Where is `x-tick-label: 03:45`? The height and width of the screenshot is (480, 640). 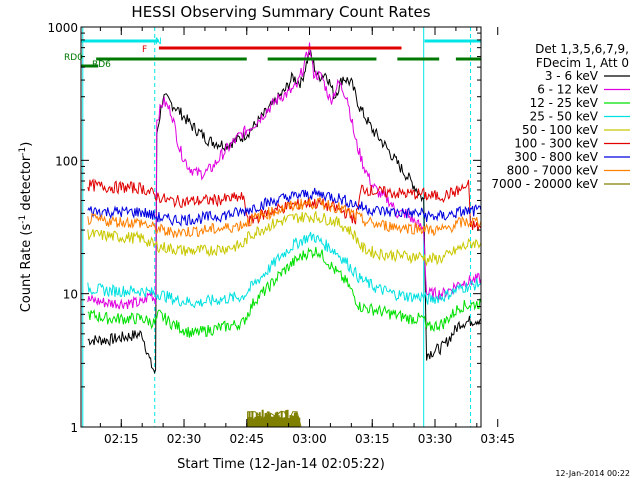
x-tick-label: 03:45 is located at coordinates (497, 439).